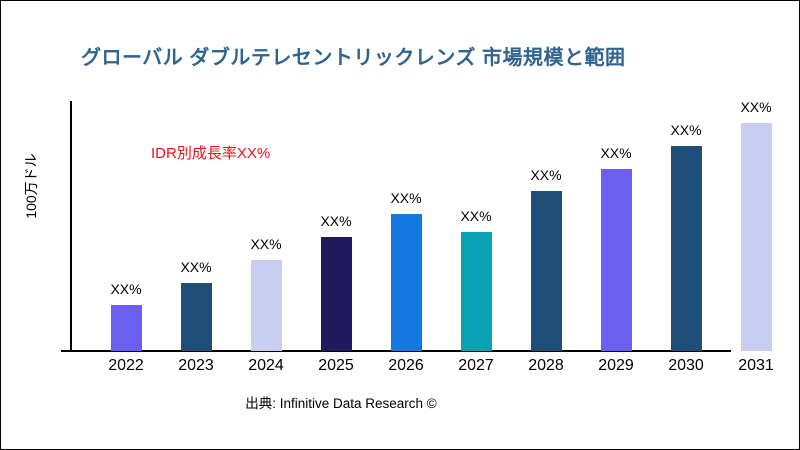 This screenshot has width=800, height=450. Describe the element at coordinates (341, 403) in the screenshot. I see `source-attribution: 出典: Infinitive Data Research ©` at that location.